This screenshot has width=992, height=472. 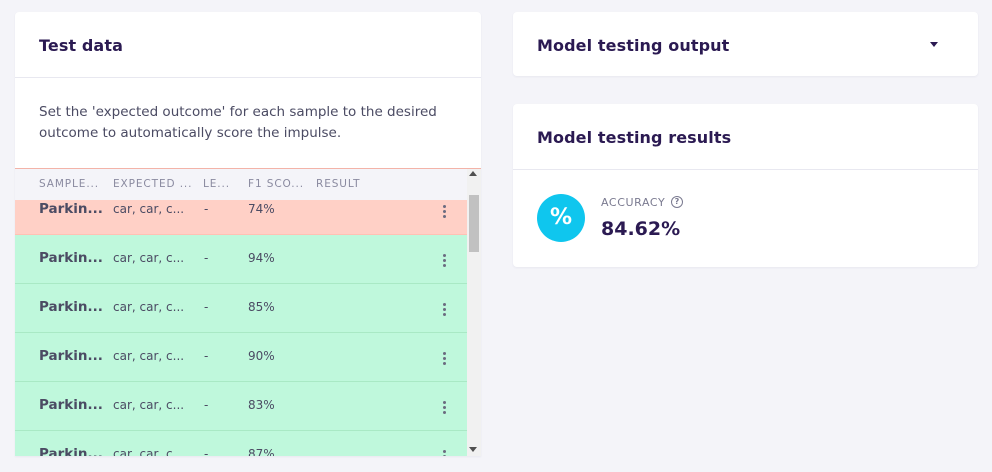 I want to click on help-icon: ?, so click(x=677, y=202).